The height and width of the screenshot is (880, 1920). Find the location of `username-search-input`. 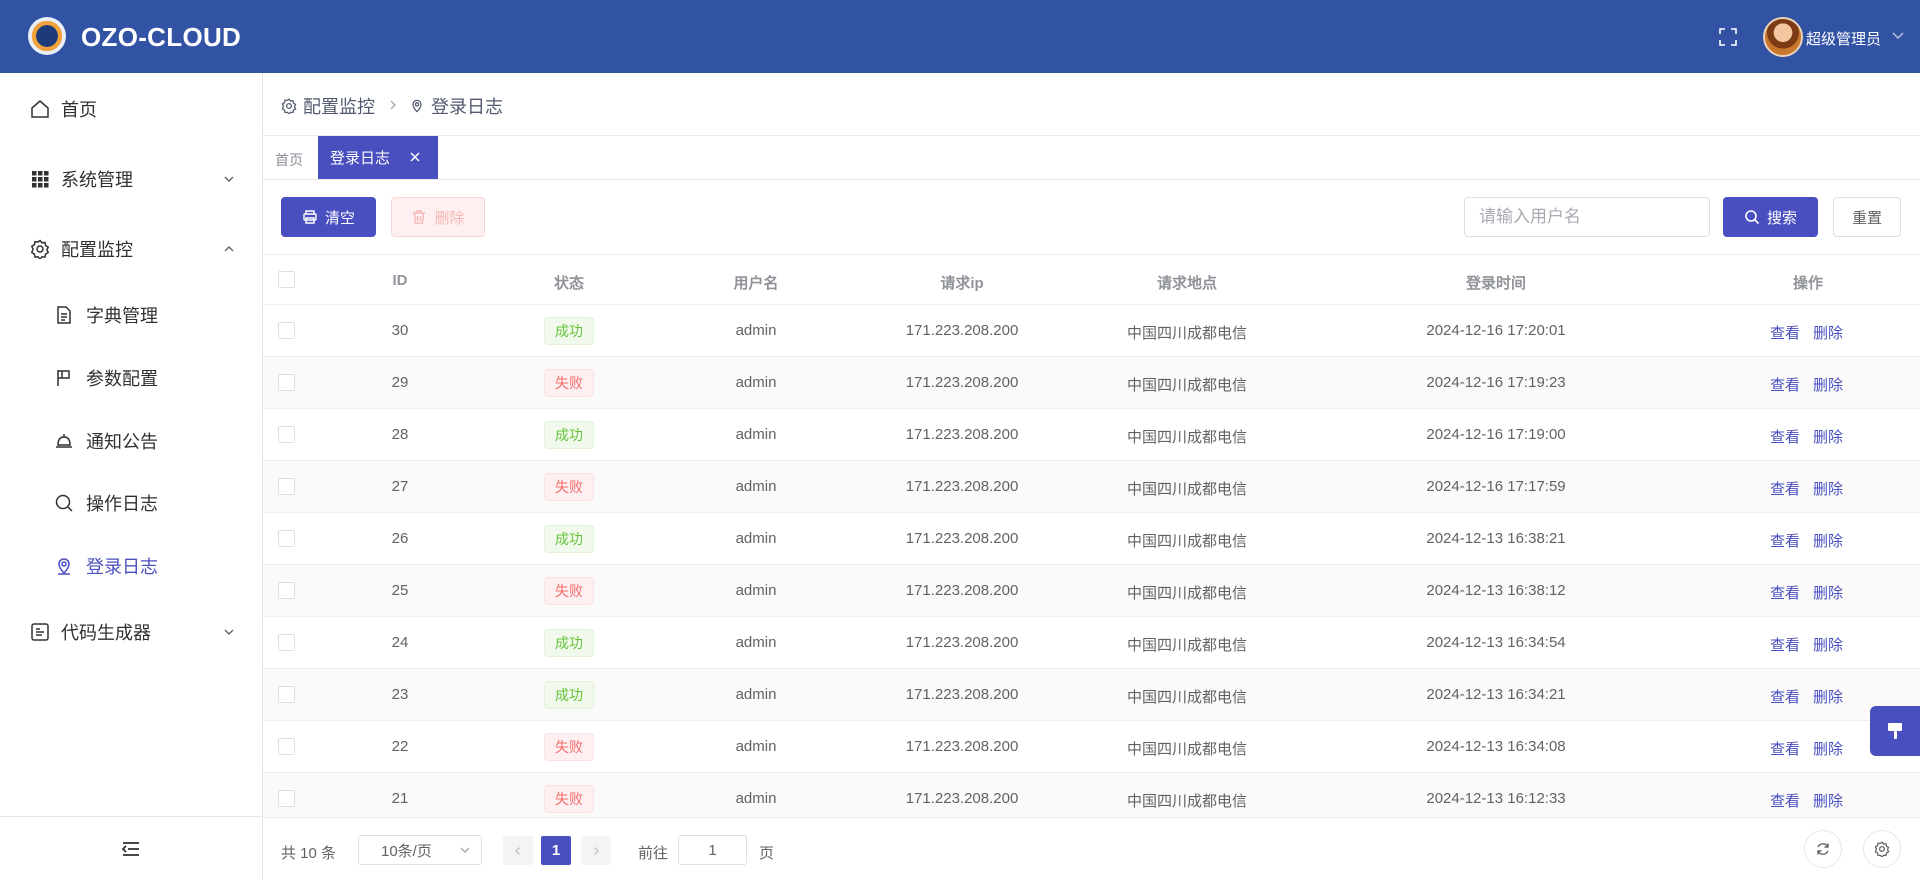

username-search-input is located at coordinates (1587, 217).